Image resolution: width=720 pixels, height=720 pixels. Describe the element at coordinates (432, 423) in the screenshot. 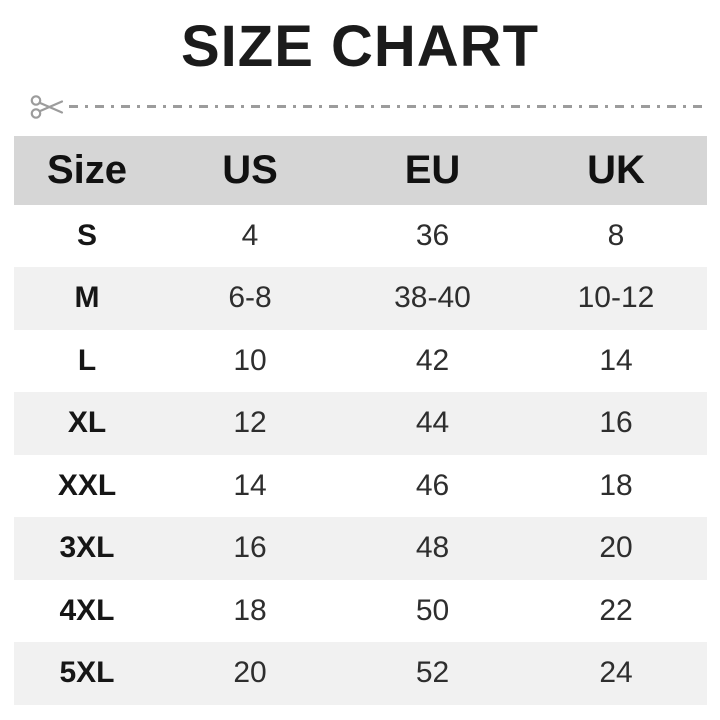

I see `size-value: 44` at that location.